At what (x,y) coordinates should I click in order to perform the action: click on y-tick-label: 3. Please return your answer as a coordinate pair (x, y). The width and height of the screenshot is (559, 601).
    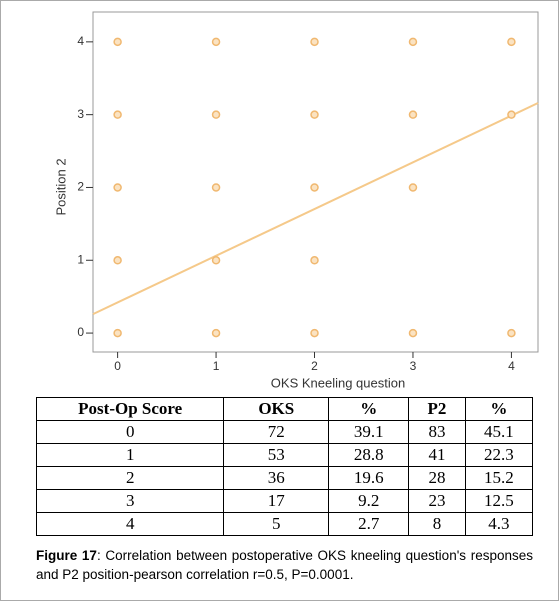
    Looking at the image, I should click on (80, 114).